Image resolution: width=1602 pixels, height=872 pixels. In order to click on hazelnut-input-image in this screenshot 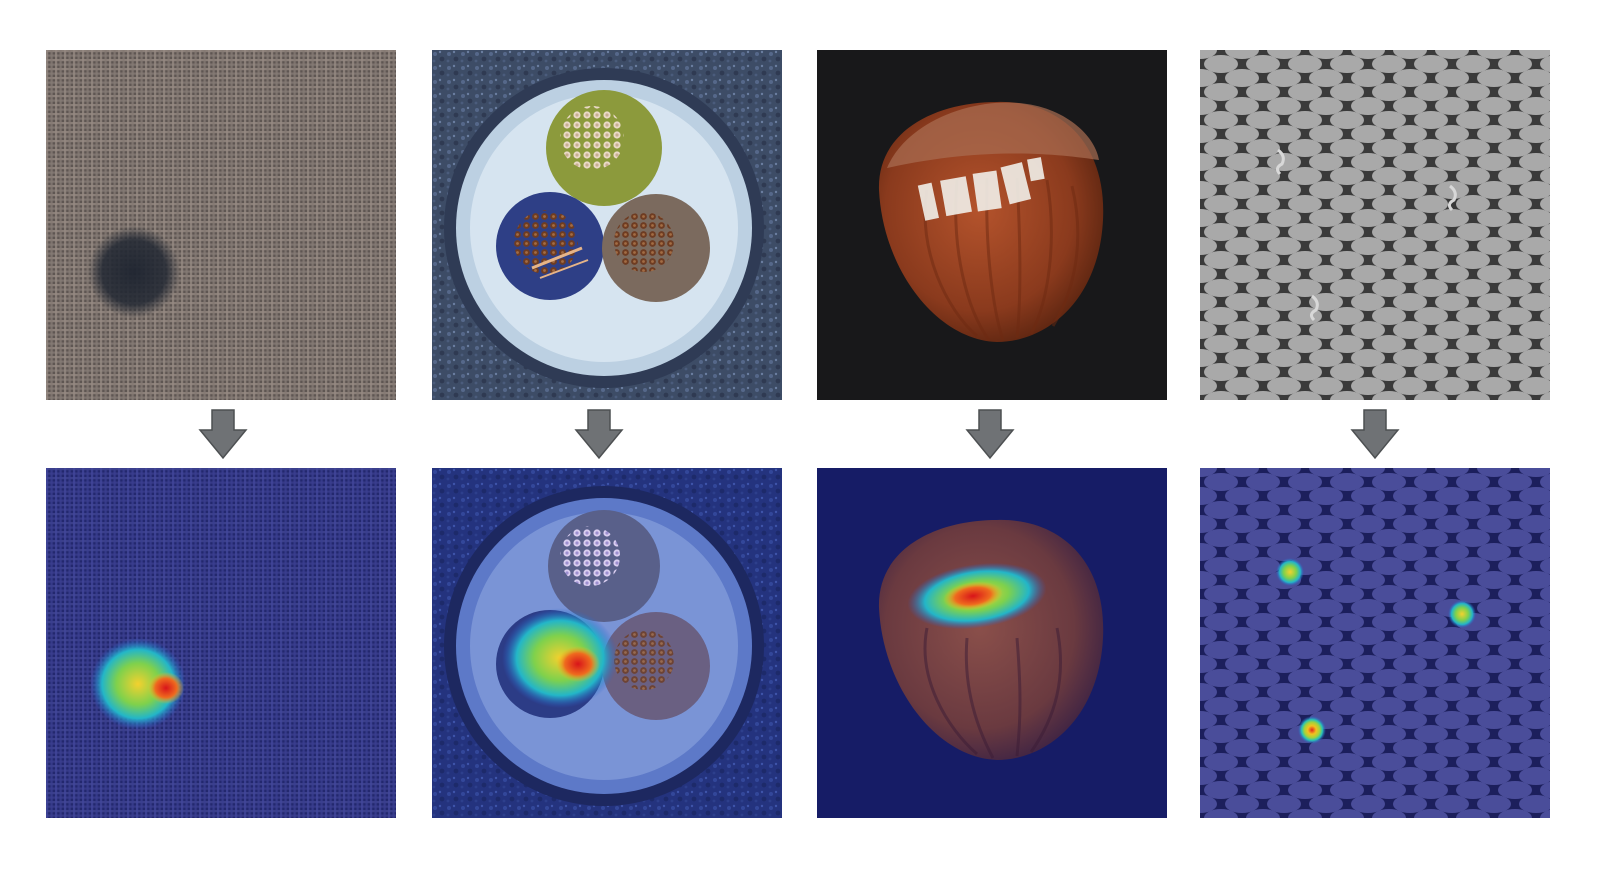, I will do `click(992, 225)`.